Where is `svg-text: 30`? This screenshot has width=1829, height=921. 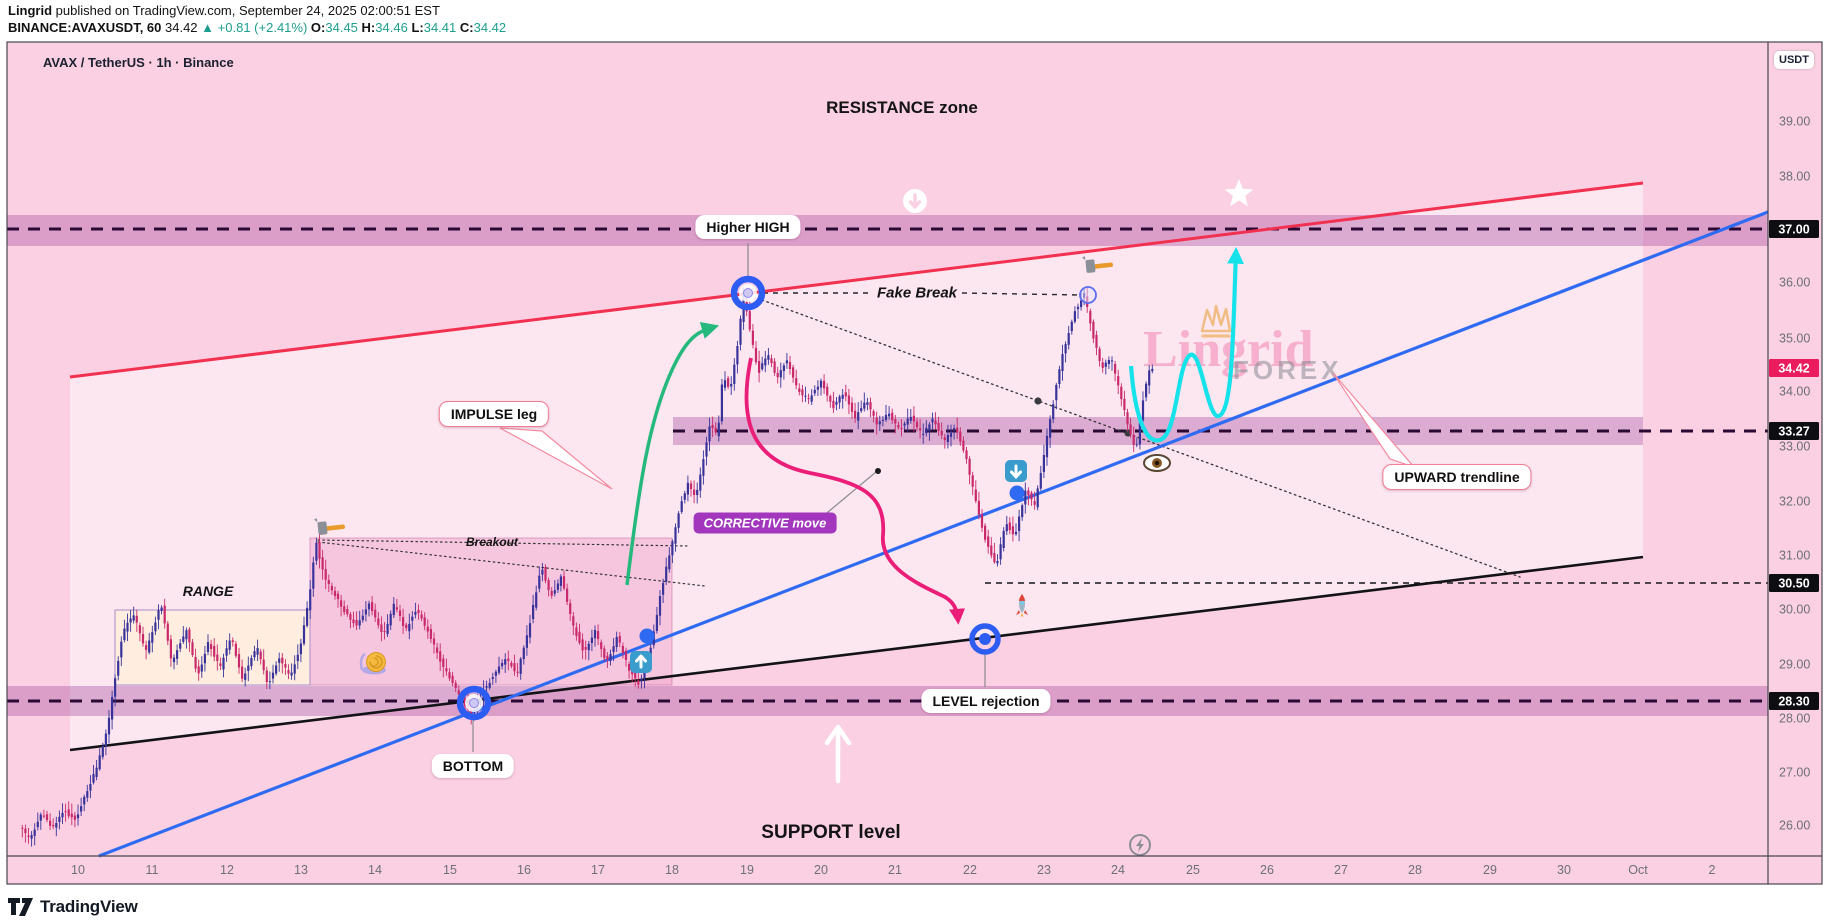
svg-text: 30 is located at coordinates (1564, 870).